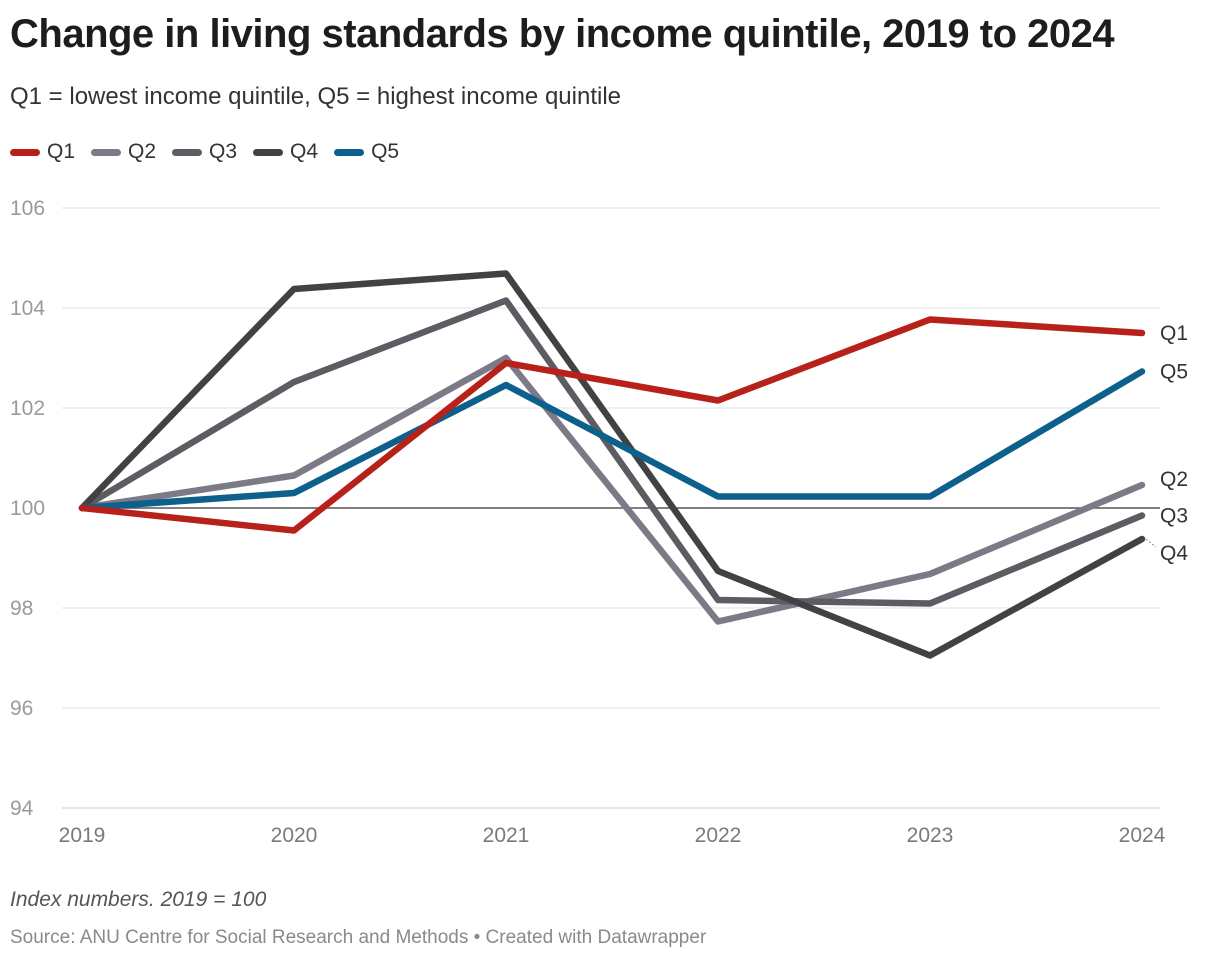 This screenshot has width=1220, height=962. Describe the element at coordinates (1174, 479) in the screenshot. I see `end-label-q2: Q2` at that location.